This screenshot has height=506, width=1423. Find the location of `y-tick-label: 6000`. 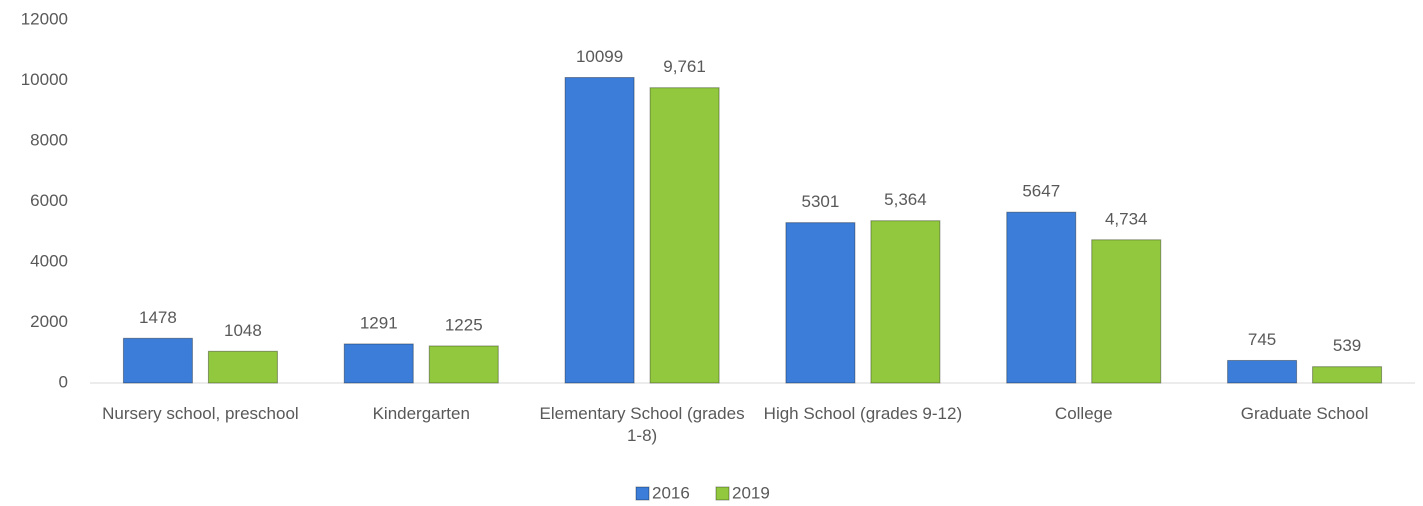

y-tick-label: 6000 is located at coordinates (49, 200).